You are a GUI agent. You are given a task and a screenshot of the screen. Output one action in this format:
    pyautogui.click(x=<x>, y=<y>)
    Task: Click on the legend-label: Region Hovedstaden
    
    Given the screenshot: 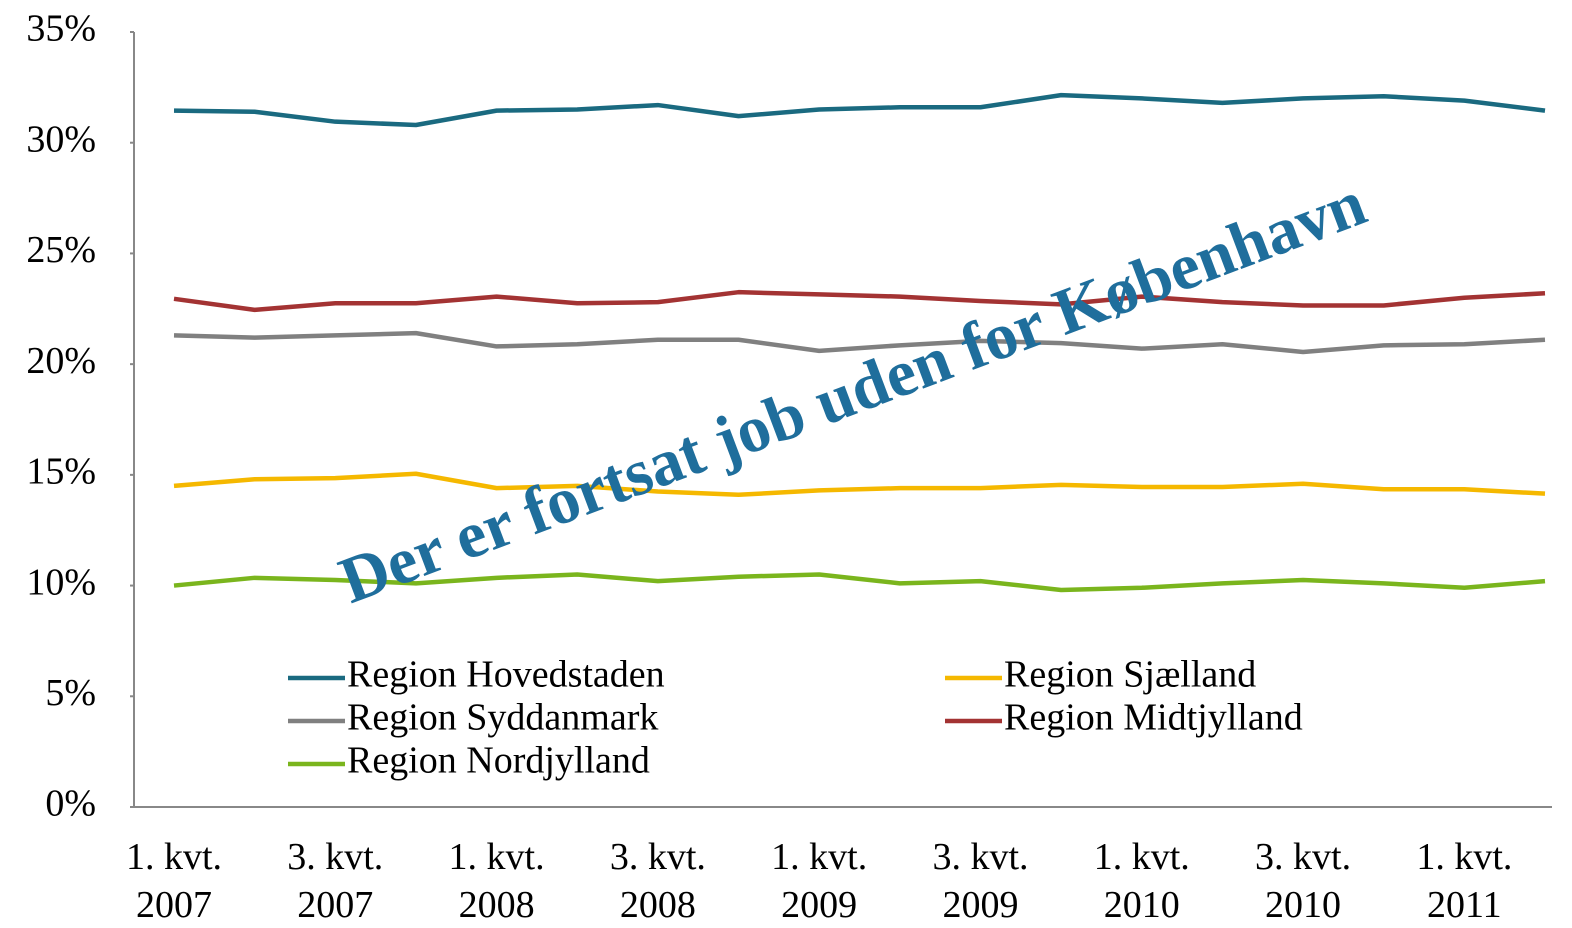 What is the action you would take?
    pyautogui.click(x=506, y=675)
    